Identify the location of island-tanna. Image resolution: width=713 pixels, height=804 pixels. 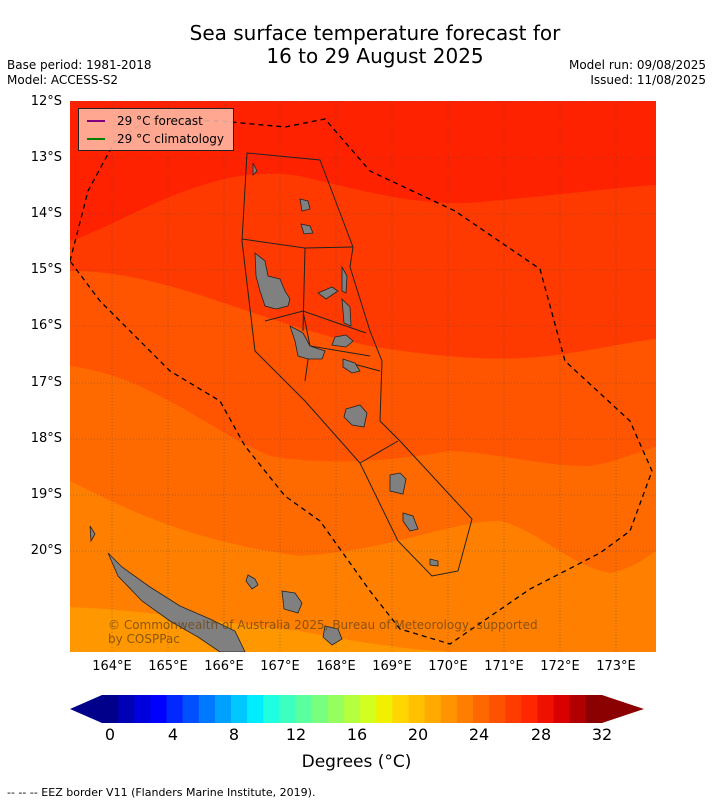
(410, 522).